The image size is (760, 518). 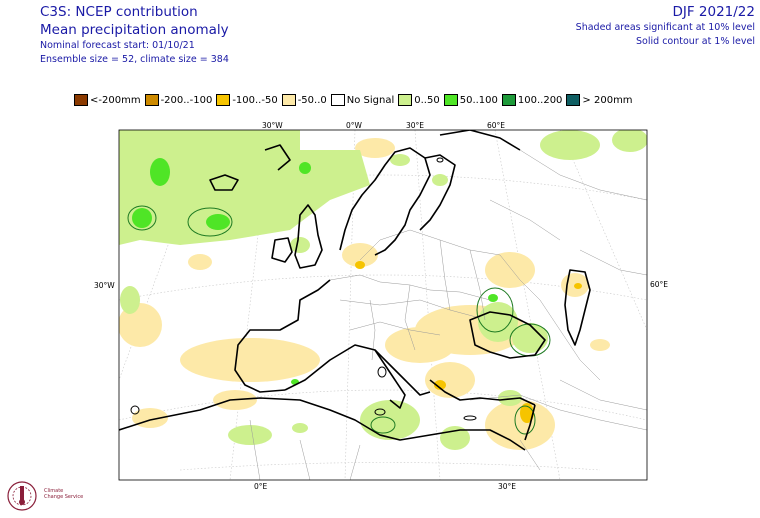 What do you see at coordinates (659, 284) in the screenshot?
I see `lon-label-right: 60°E` at bounding box center [659, 284].